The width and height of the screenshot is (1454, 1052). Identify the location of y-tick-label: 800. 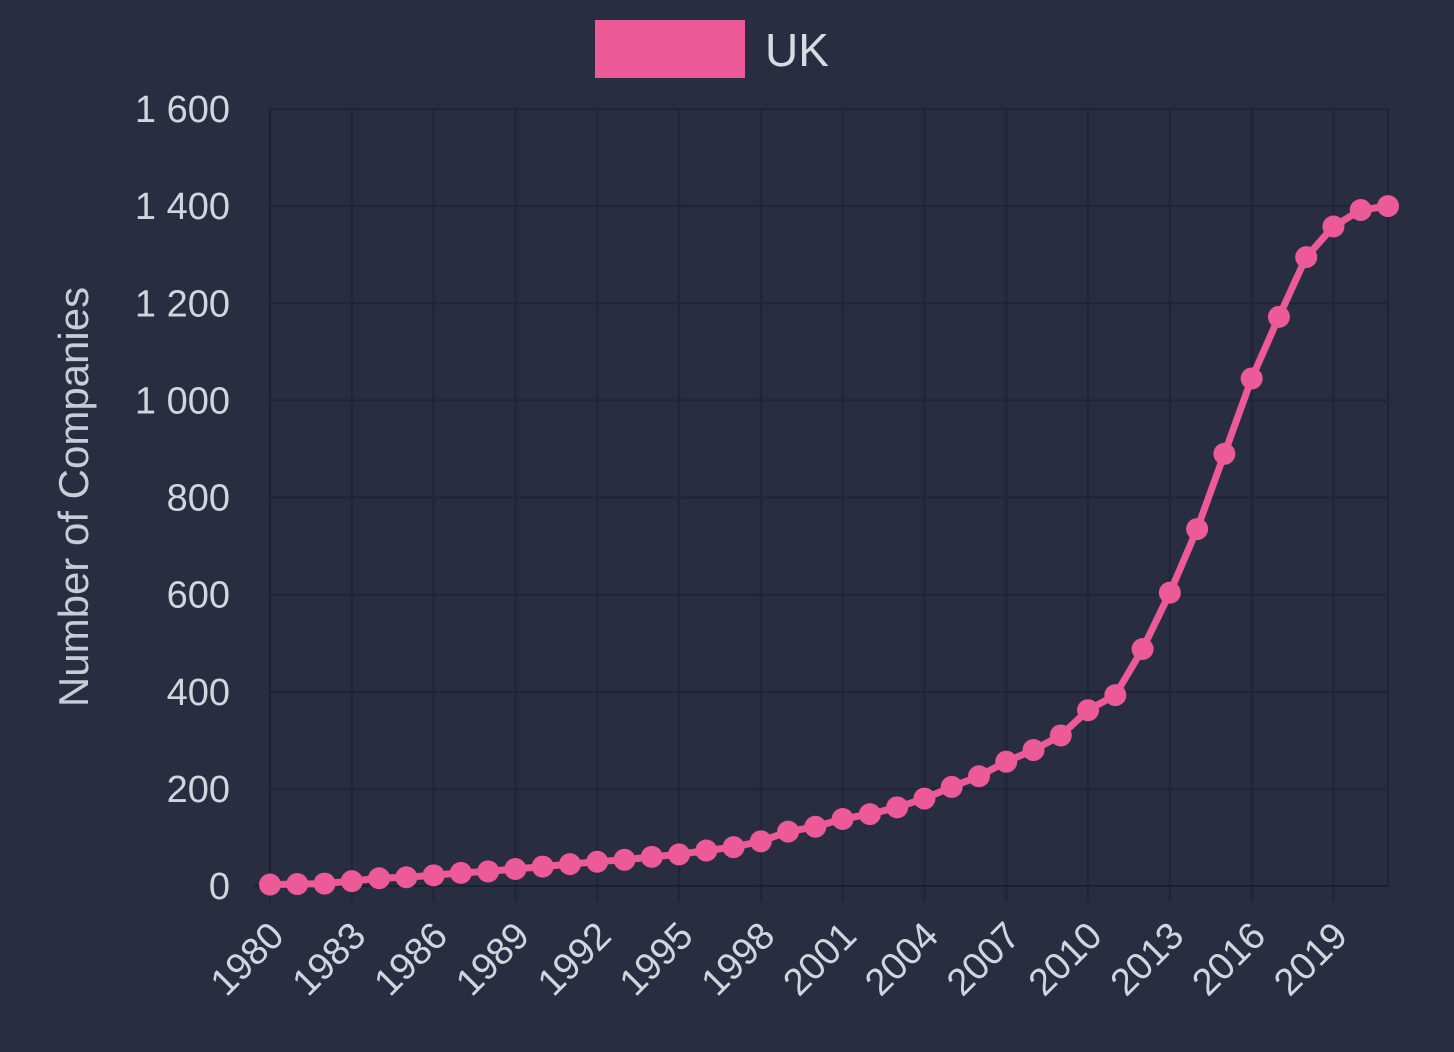
(198, 499).